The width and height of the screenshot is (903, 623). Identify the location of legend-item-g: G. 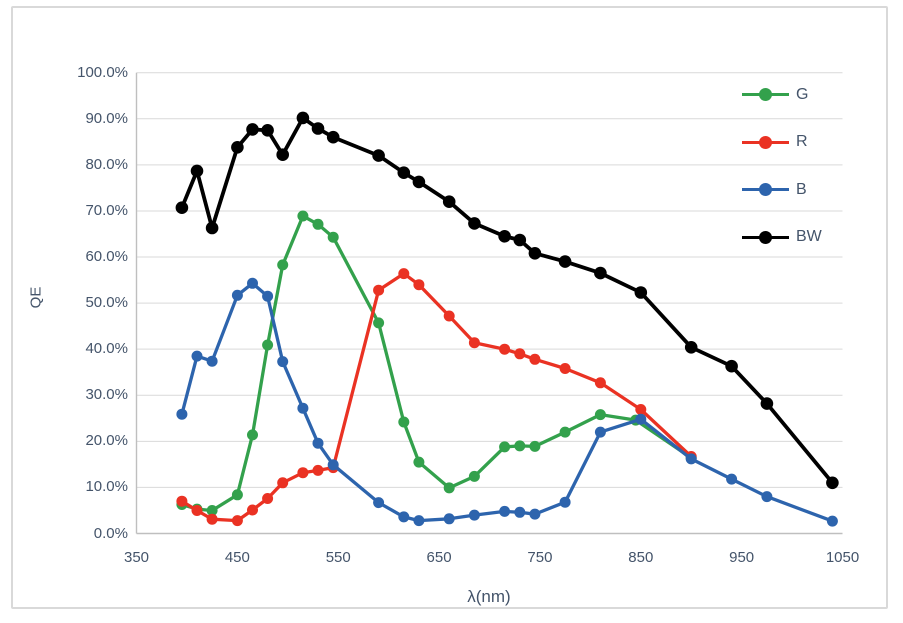
(797, 95).